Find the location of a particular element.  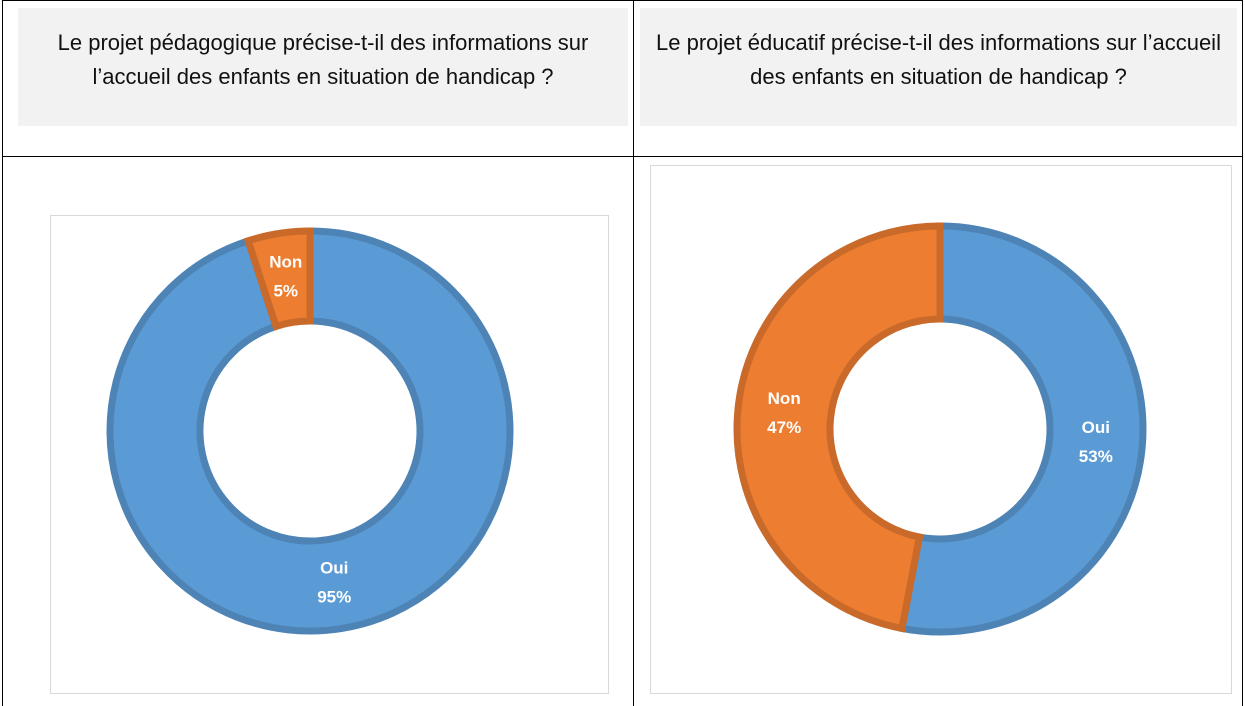

segment-value: 53% is located at coordinates (1096, 456).